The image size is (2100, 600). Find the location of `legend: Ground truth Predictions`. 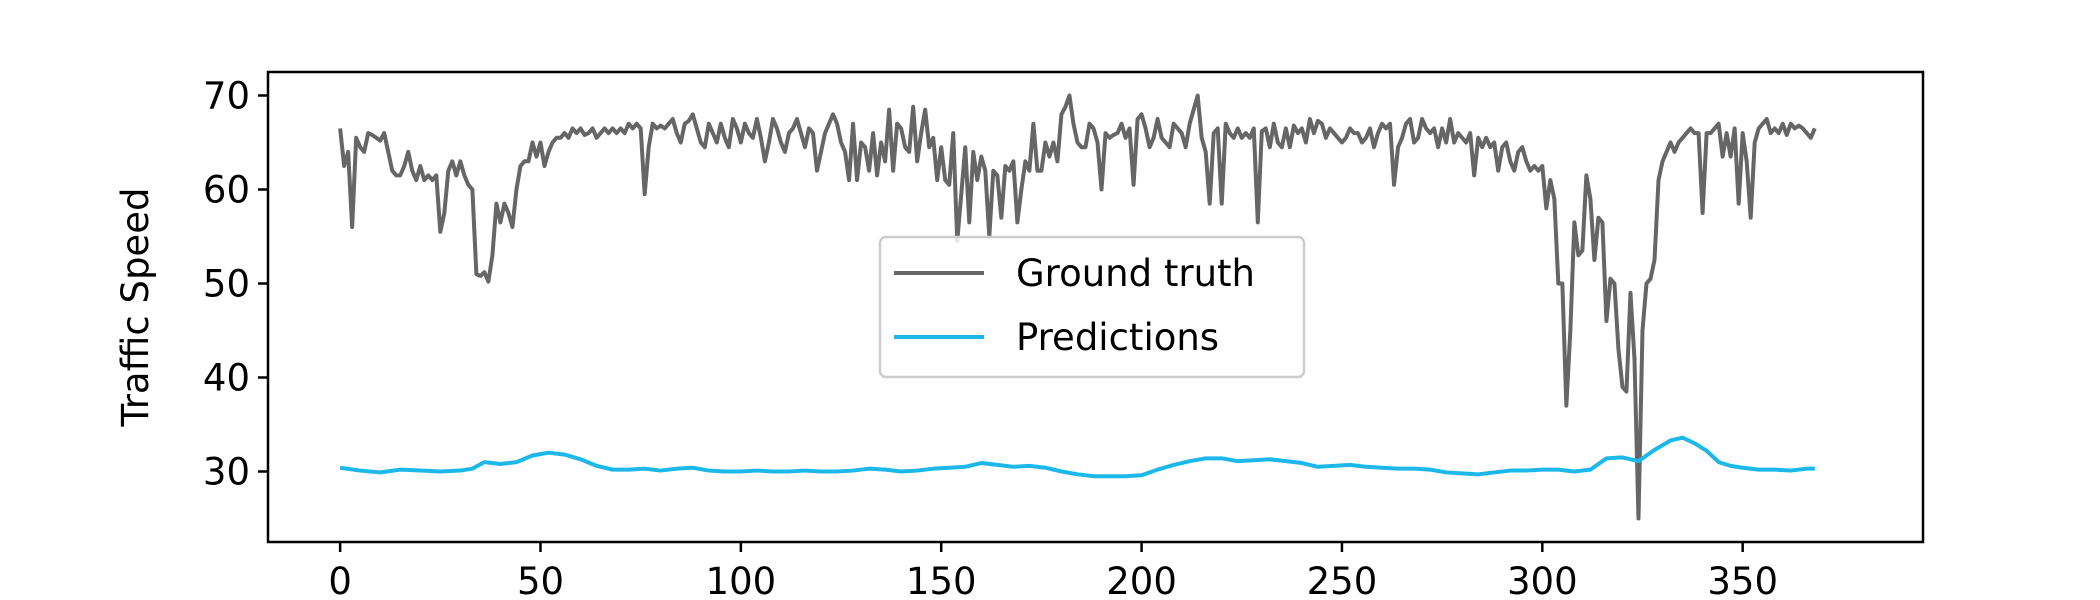

legend: Ground truth Predictions is located at coordinates (1092, 307).